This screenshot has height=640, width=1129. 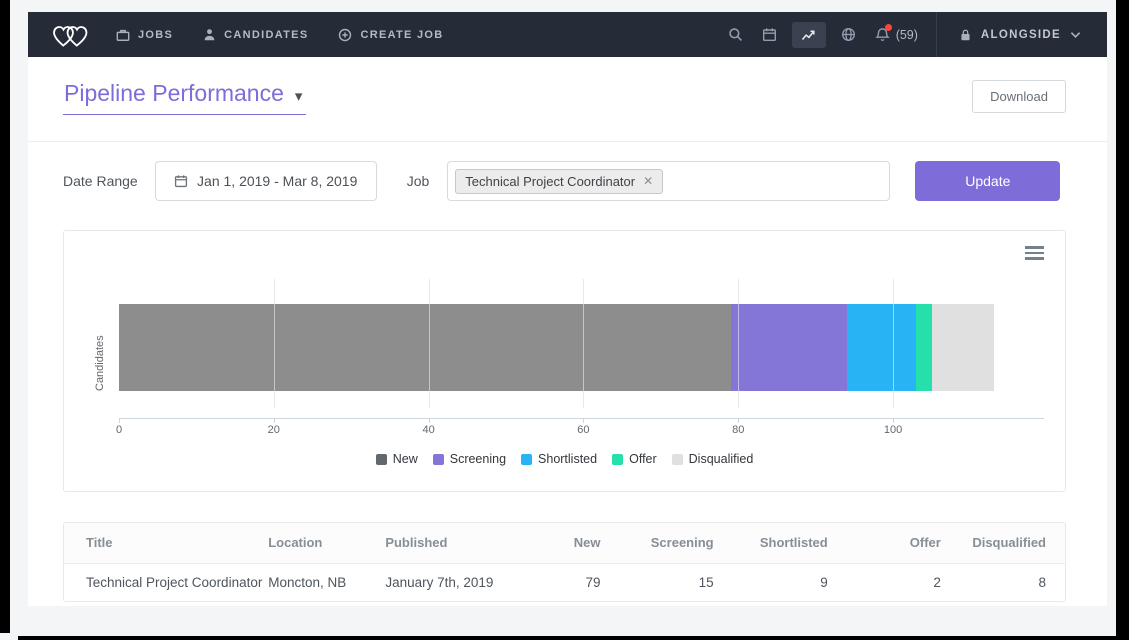 What do you see at coordinates (277, 181) in the screenshot?
I see `date-range-value: Jan 1, 2019 - Mar 8, 2019` at bounding box center [277, 181].